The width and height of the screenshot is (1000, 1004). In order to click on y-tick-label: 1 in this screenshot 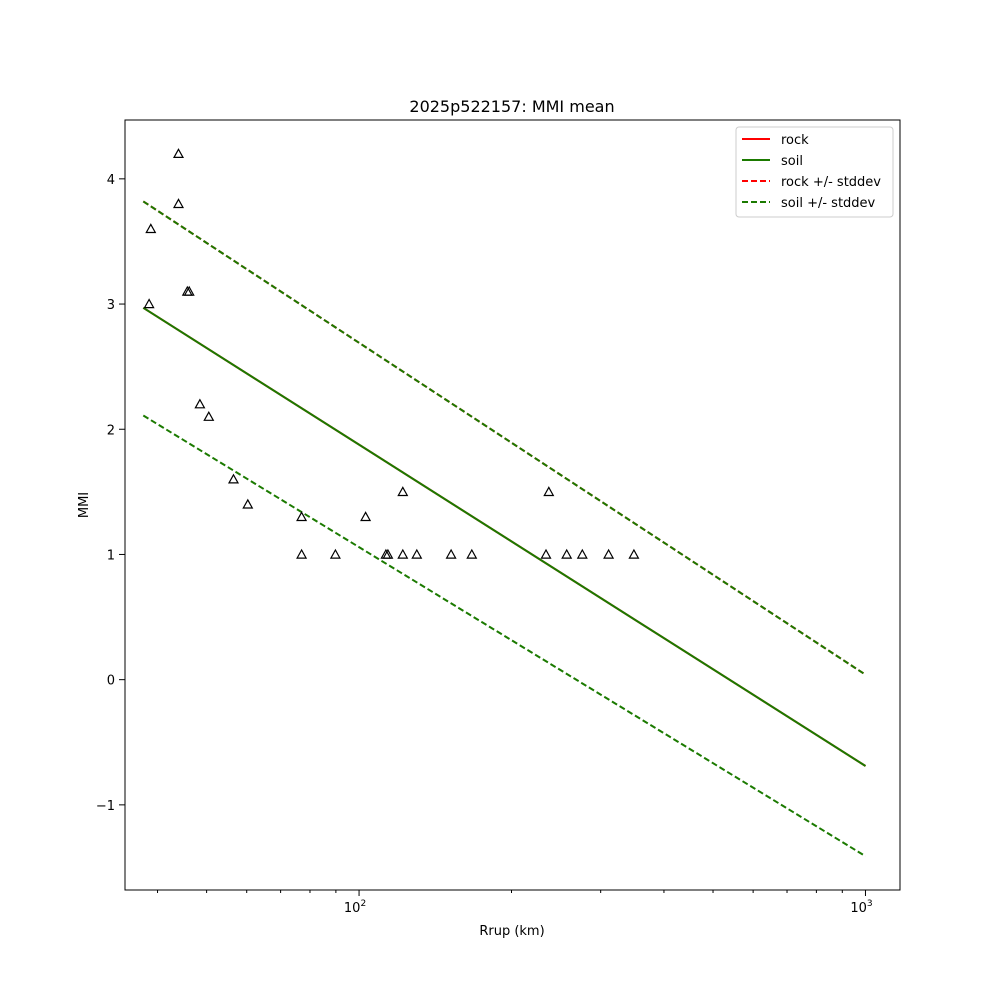, I will do `click(111, 555)`.